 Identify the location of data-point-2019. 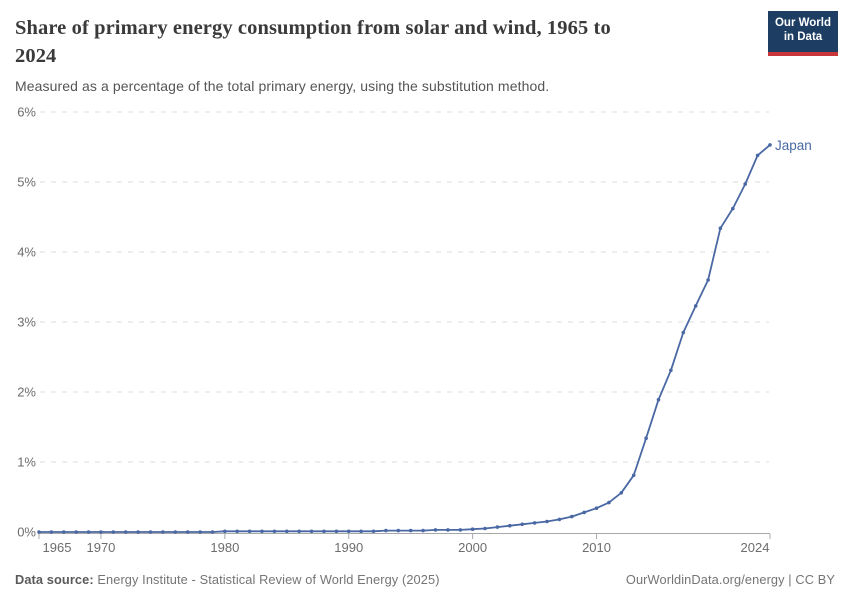
(708, 280).